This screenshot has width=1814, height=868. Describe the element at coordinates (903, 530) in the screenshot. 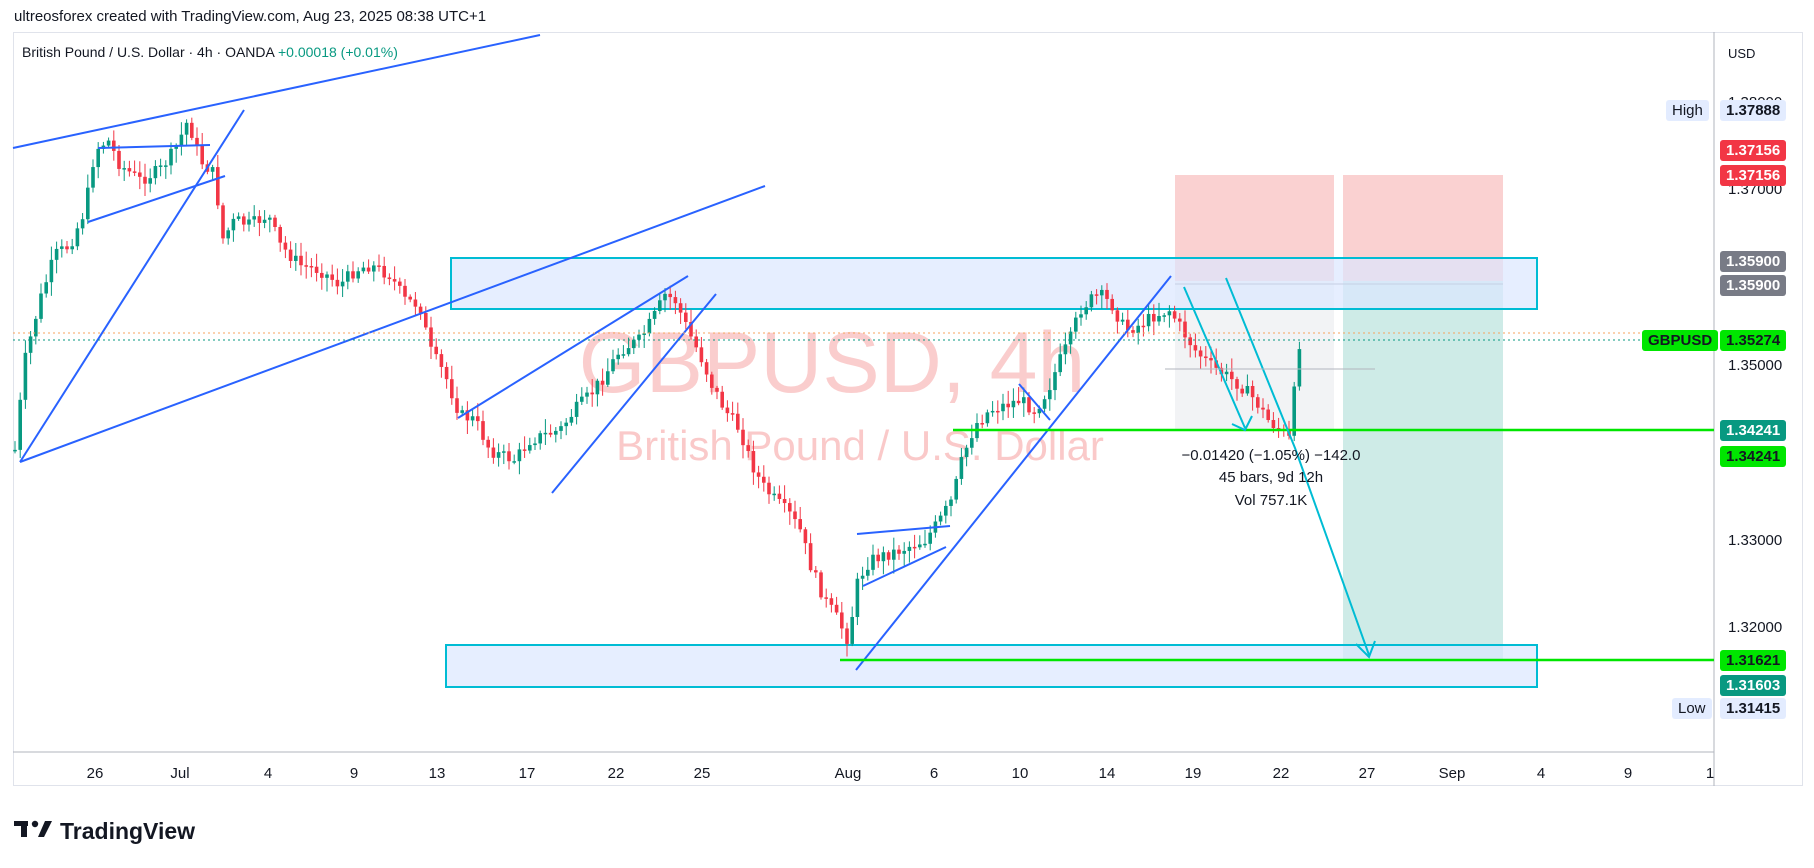

I see `pennant-upper` at that location.